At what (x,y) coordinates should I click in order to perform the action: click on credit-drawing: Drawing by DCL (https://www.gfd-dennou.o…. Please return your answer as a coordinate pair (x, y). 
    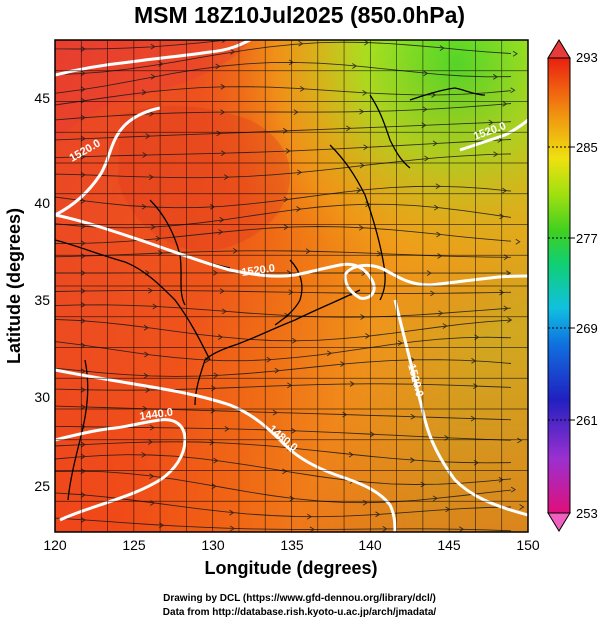
    Looking at the image, I should click on (299, 598).